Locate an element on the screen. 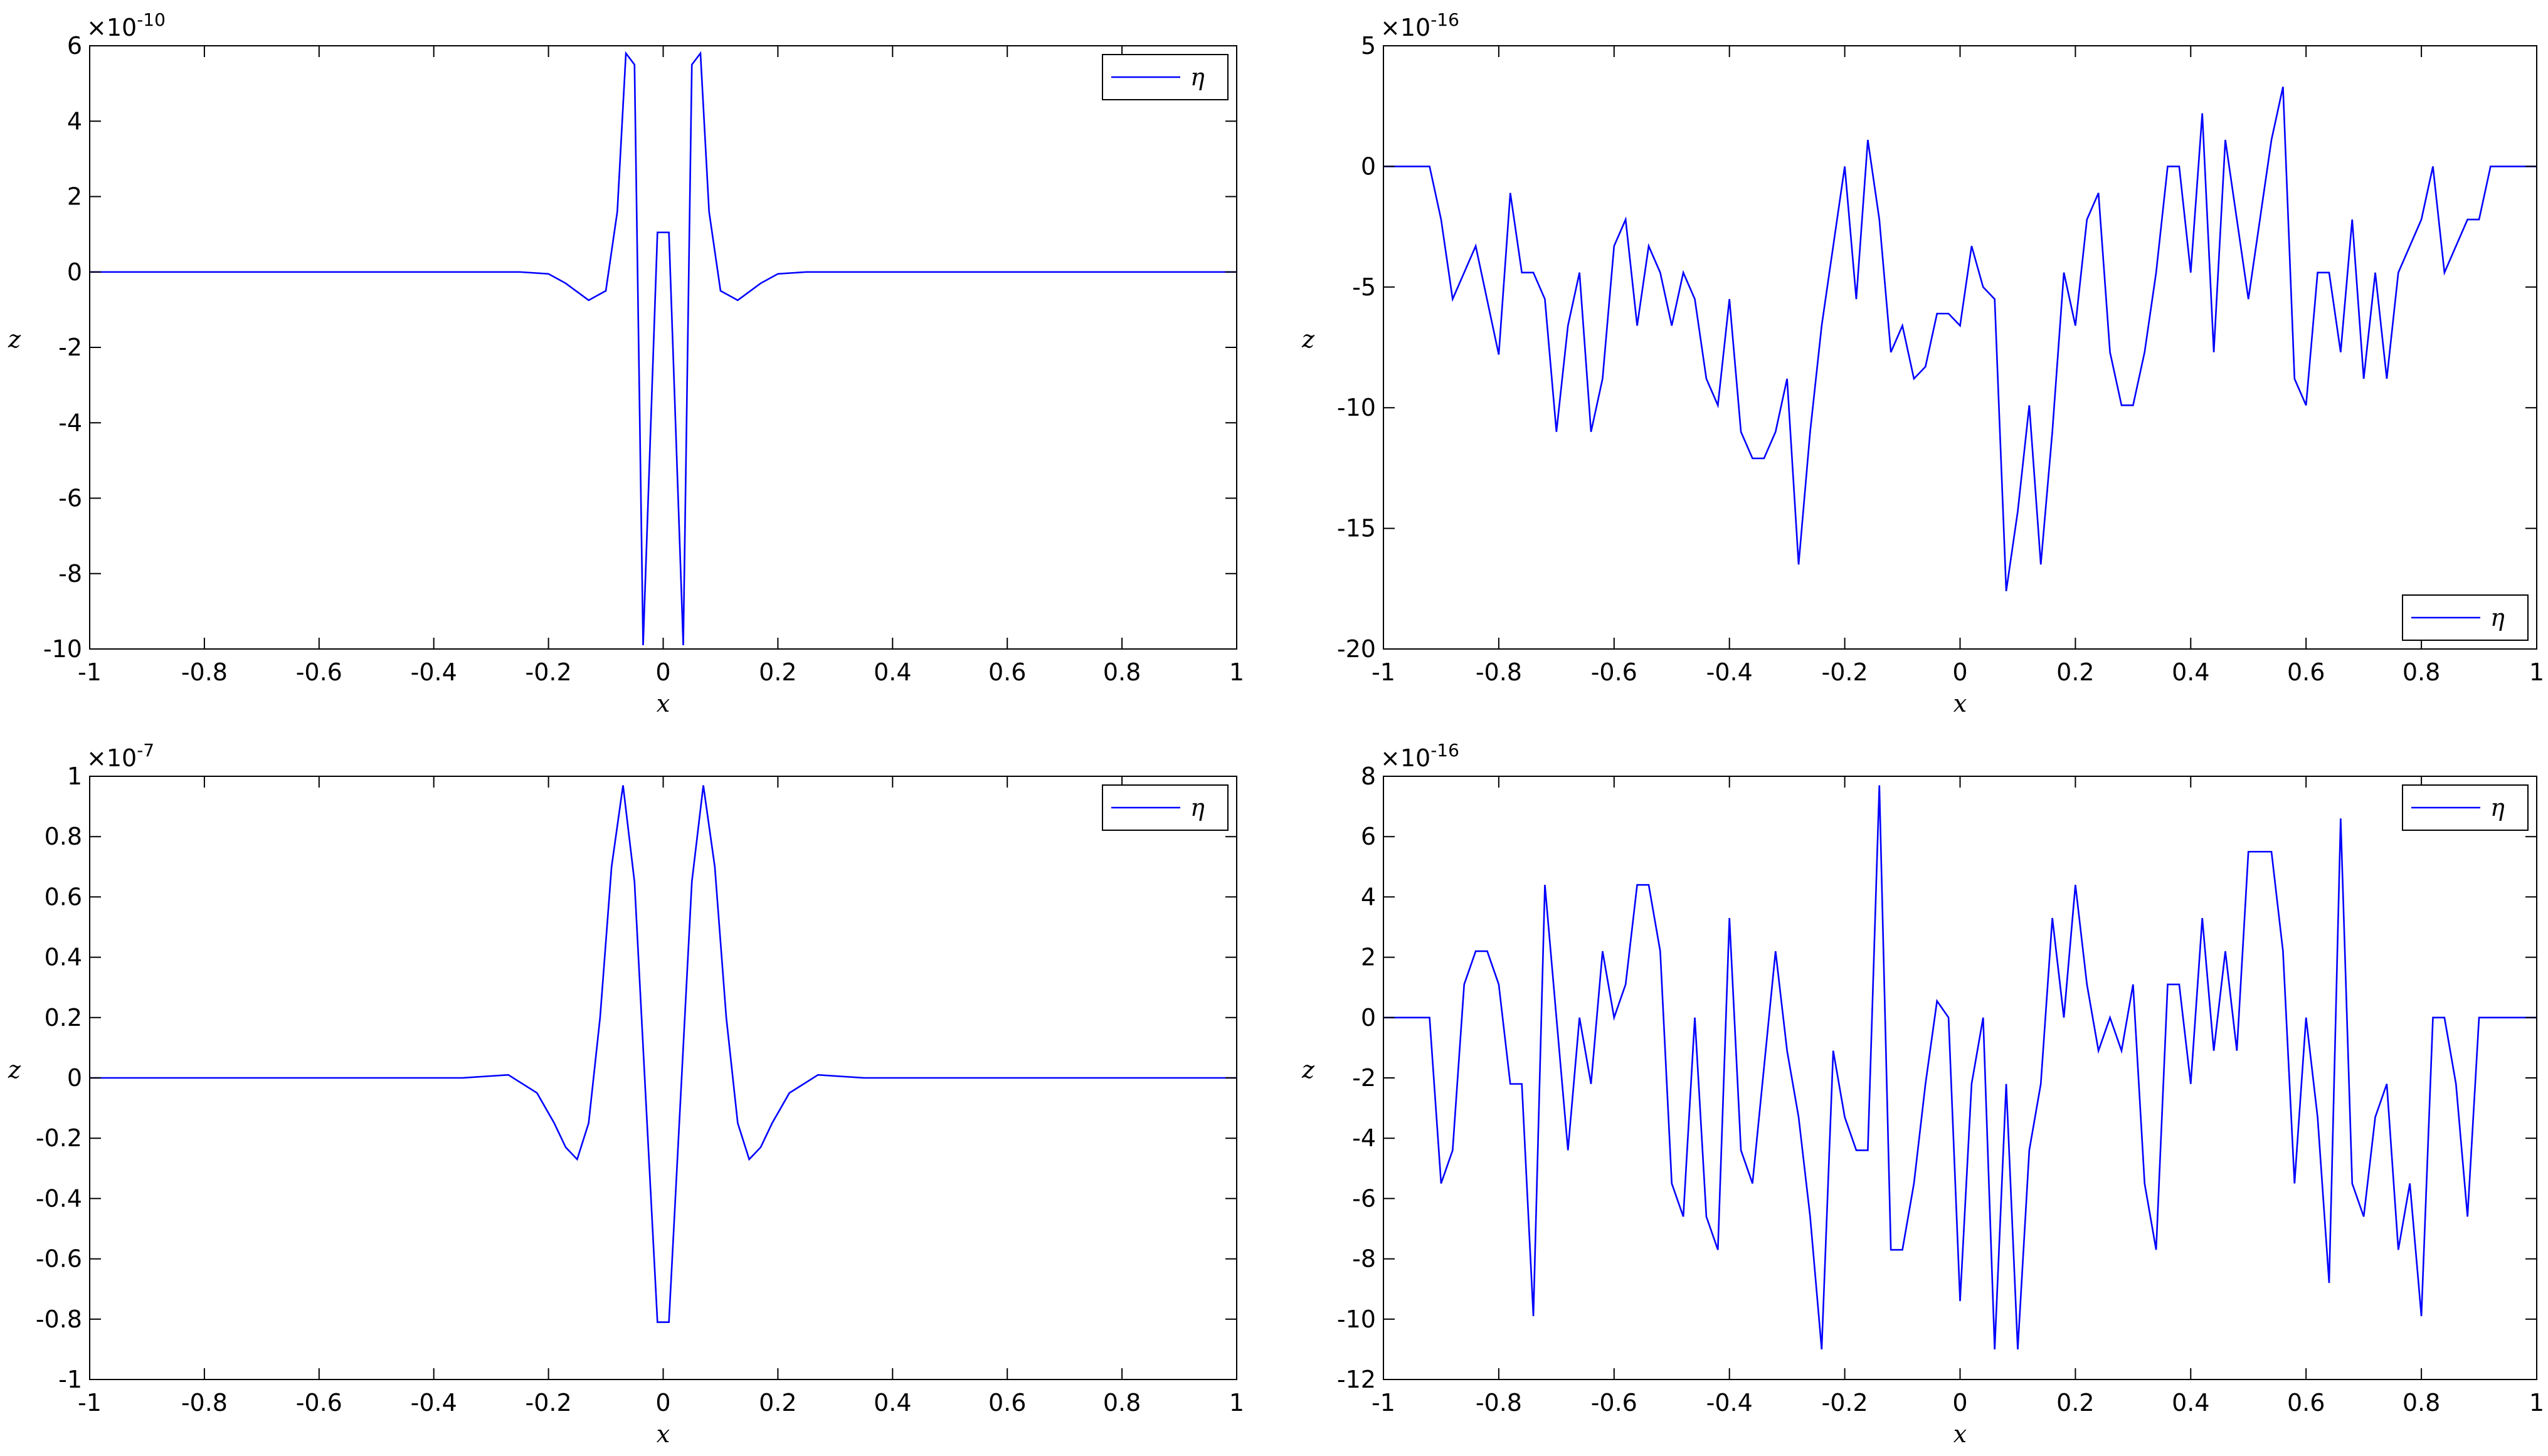 This screenshot has height=1456, width=2548. multiplier-exponent: -10 is located at coordinates (151, 20).